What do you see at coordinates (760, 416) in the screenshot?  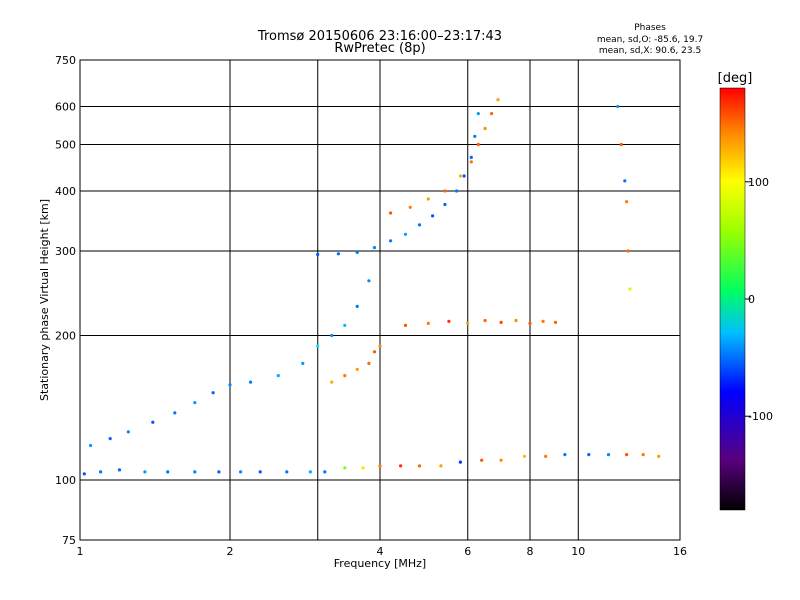 I see `colorbar-tick-label: -100` at bounding box center [760, 416].